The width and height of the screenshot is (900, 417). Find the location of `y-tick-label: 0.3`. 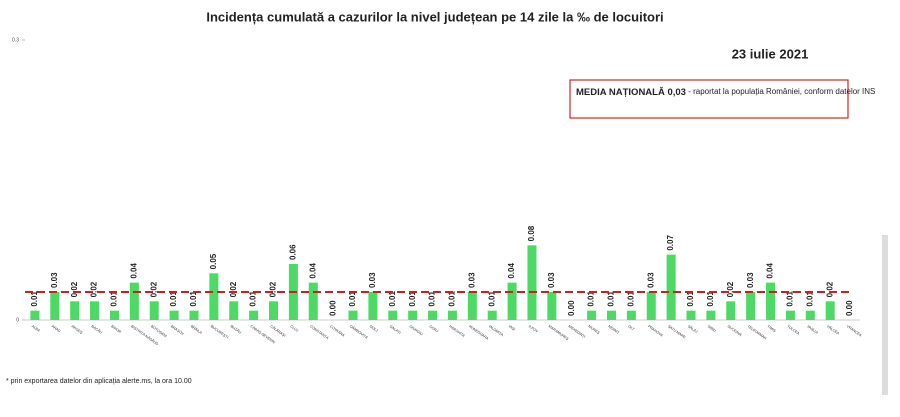

y-tick-label: 0.3 is located at coordinates (15, 40).